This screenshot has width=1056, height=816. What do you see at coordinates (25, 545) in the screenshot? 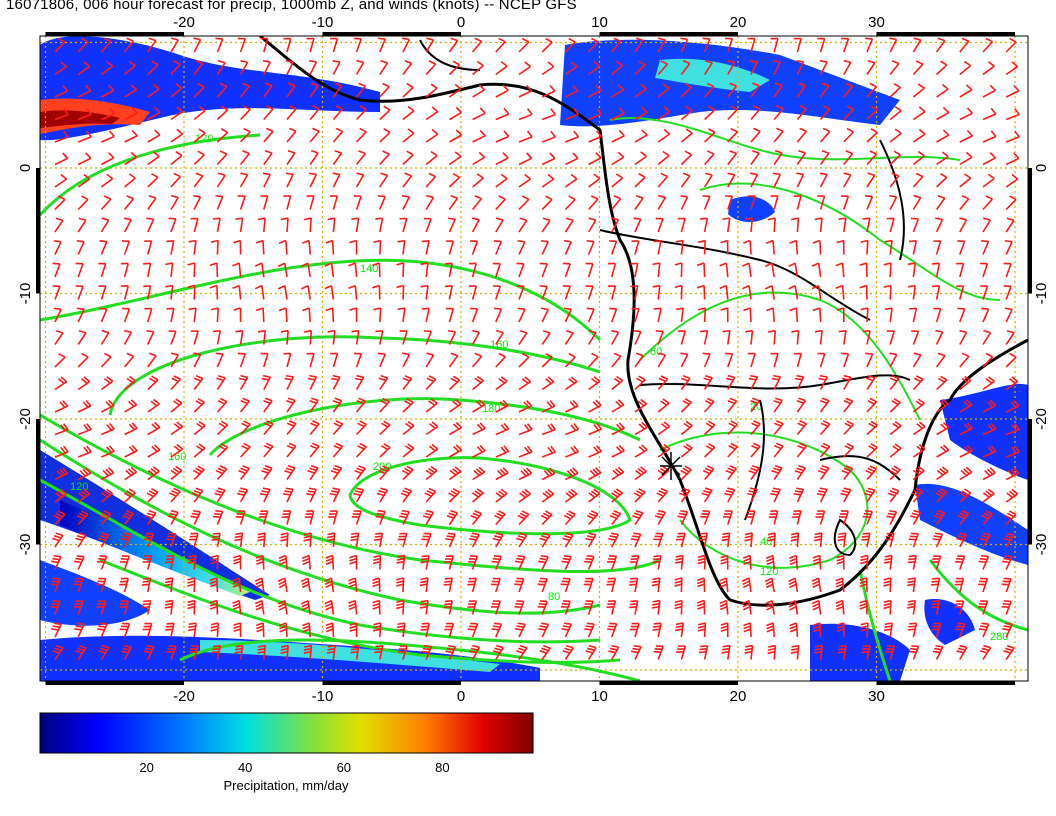
I see `lat-tick-label-left: -30` at bounding box center [25, 545].